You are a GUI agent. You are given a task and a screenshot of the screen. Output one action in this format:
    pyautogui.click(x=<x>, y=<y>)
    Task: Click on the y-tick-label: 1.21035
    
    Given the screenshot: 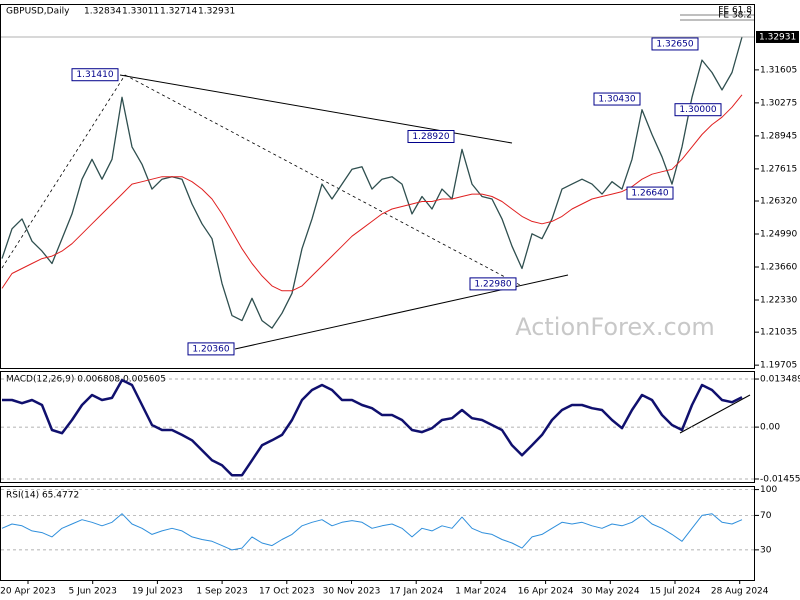 What is the action you would take?
    pyautogui.click(x=778, y=333)
    